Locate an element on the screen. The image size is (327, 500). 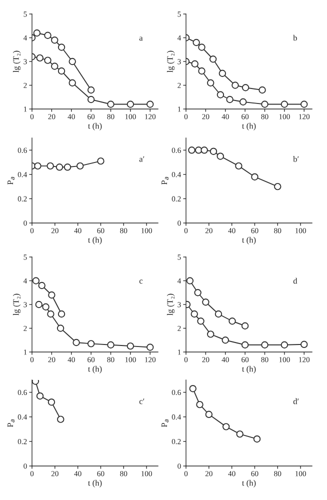
annotation: d′ is located at coordinates (296, 401).